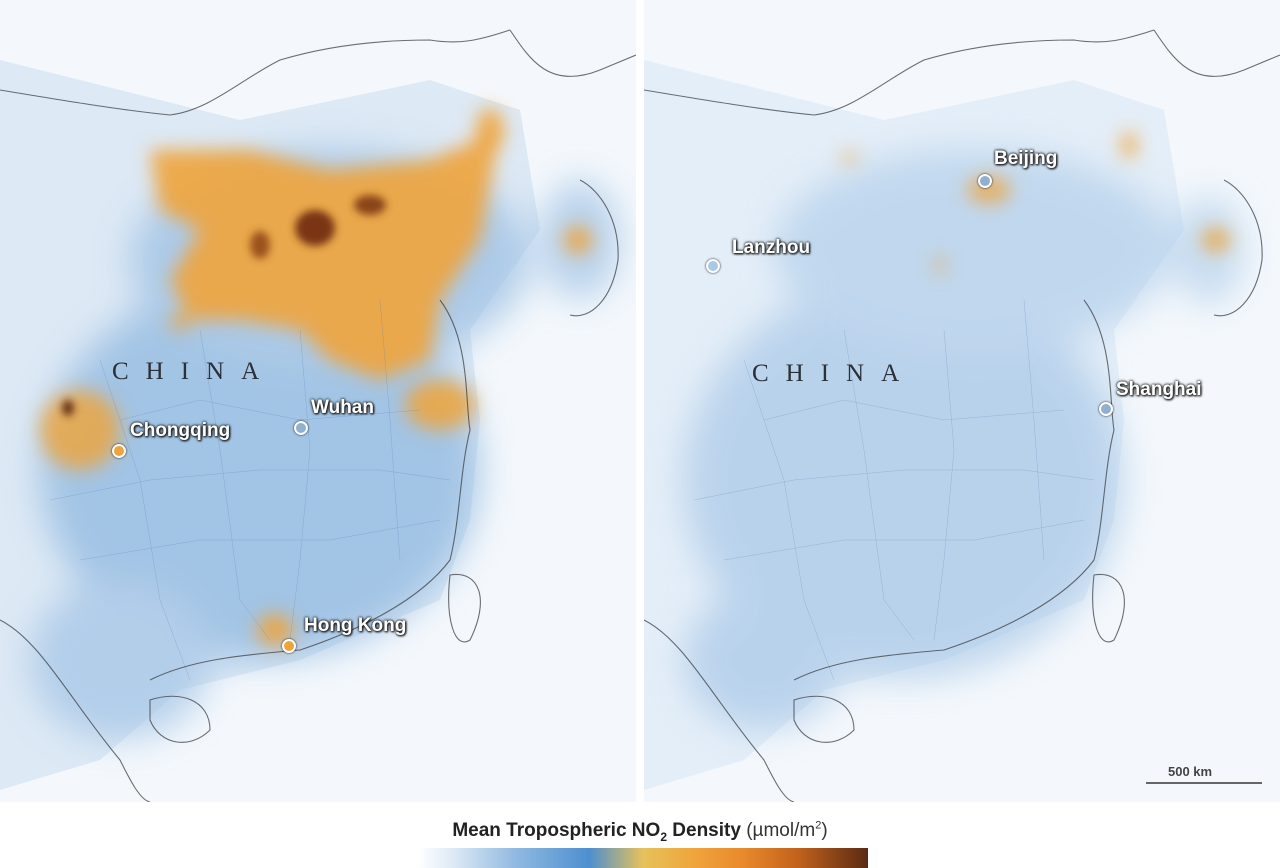  I want to click on city-label-chongqing: Chongqing, so click(180, 430).